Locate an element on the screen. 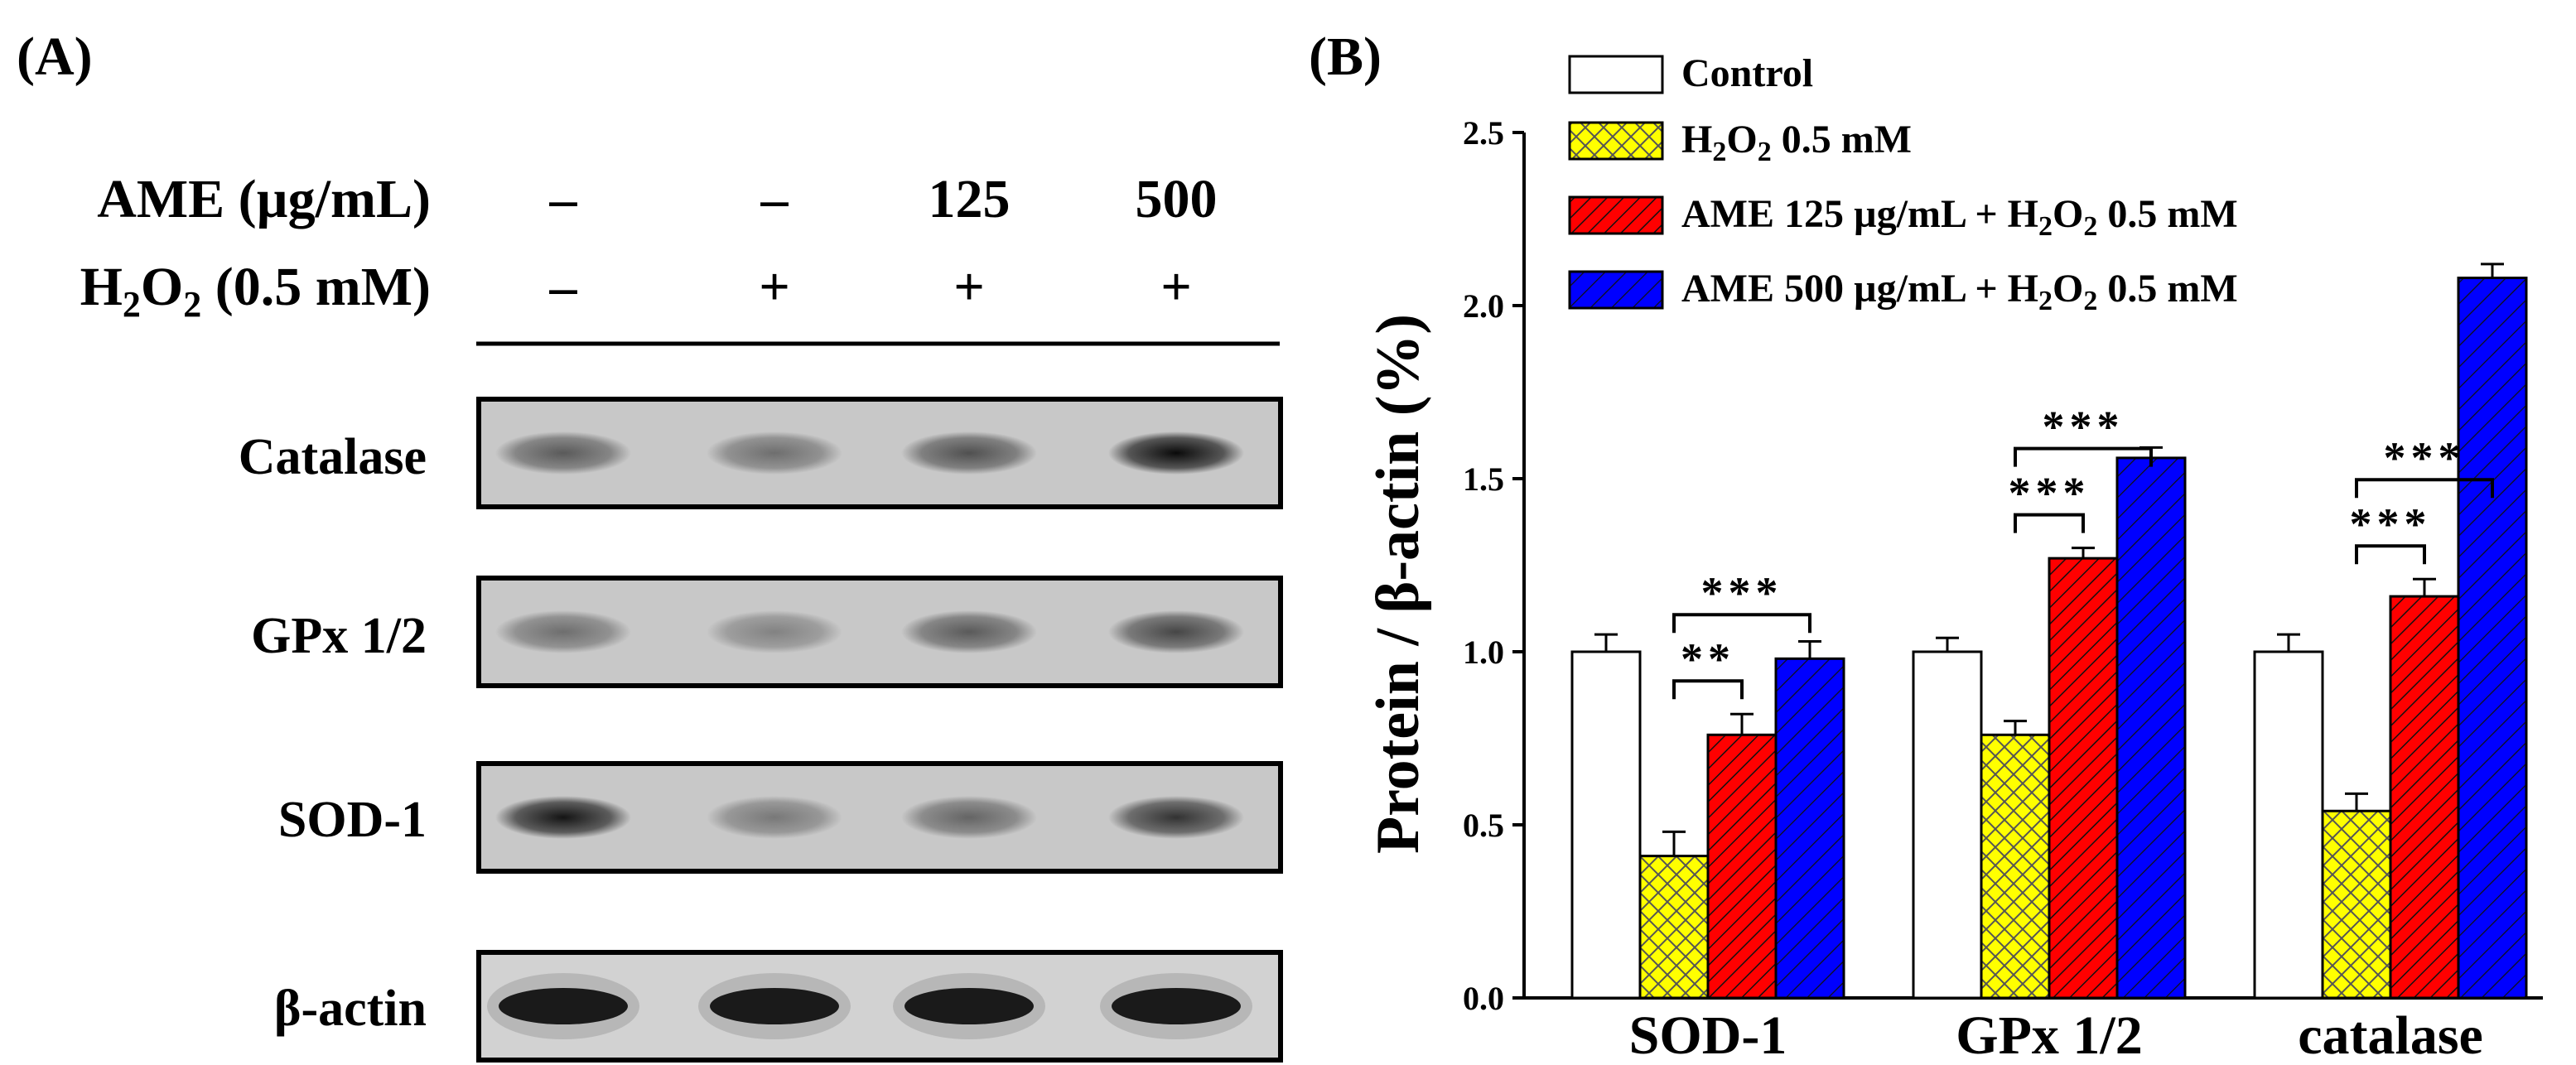 The image size is (2576, 1065). lane-3-h2o2: + is located at coordinates (969, 287).